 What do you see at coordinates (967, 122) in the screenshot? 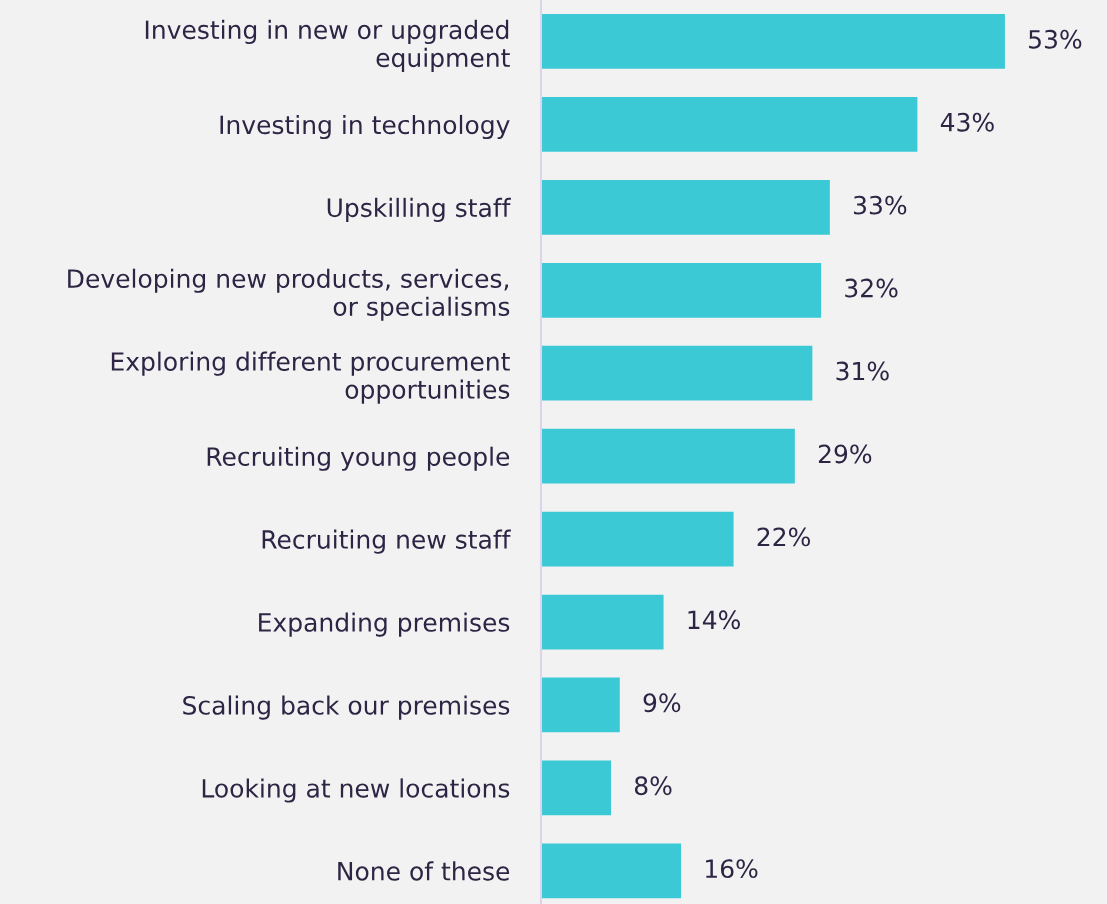
I see `data-label: 43%` at bounding box center [967, 122].